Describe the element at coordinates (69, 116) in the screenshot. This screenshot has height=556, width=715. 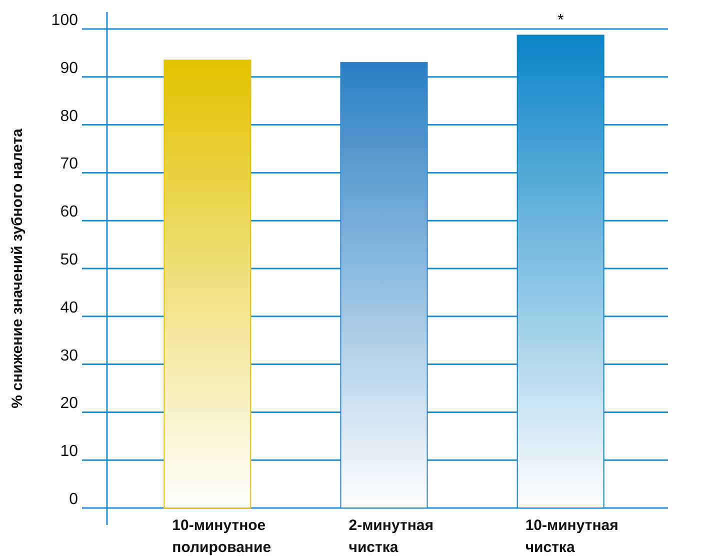
I see `y-tick-label: 80` at that location.